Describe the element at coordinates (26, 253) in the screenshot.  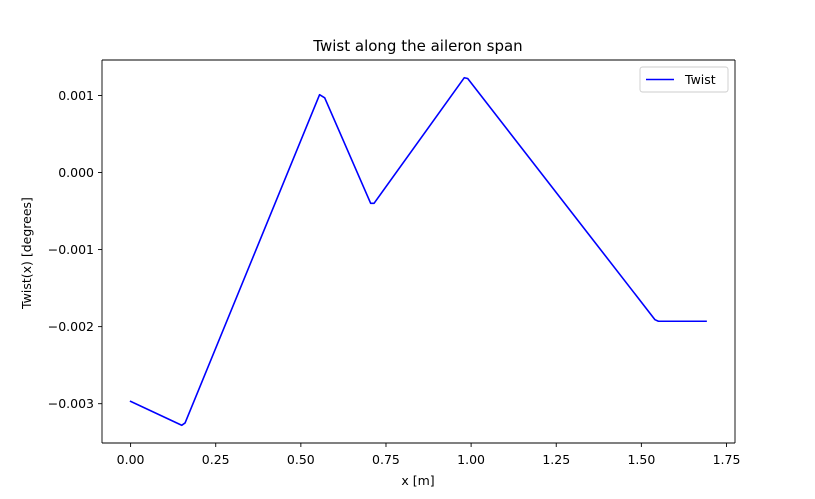
I see `y-axis-label: Twist(x) [degrees]` at that location.